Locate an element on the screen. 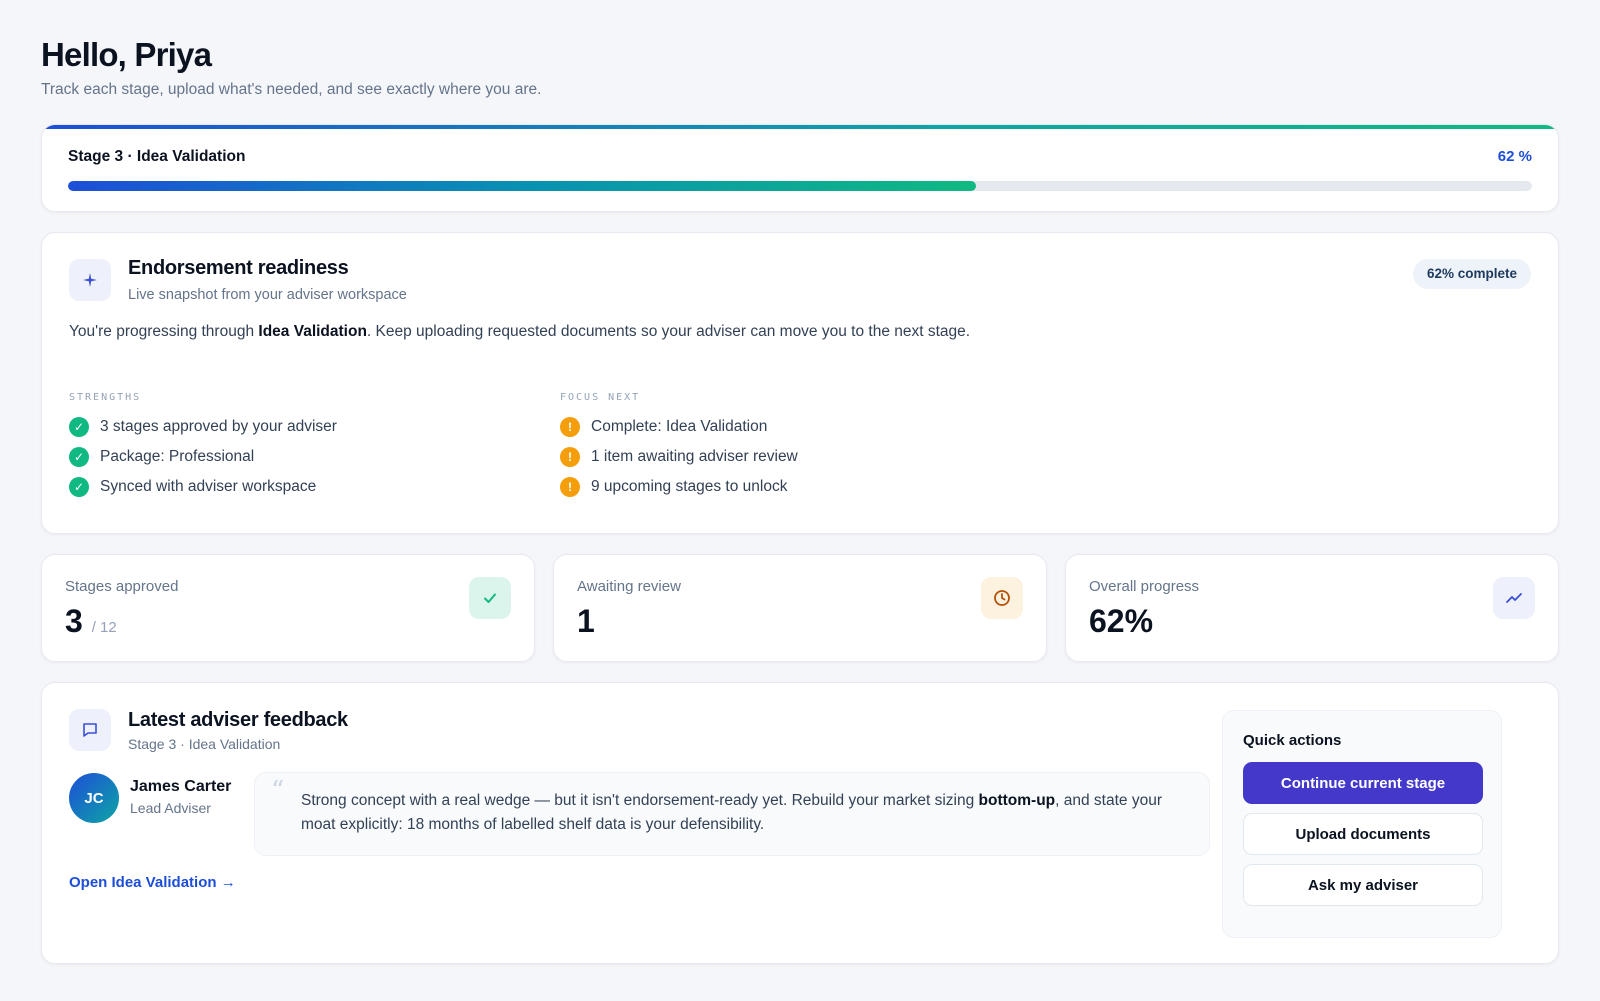  feedback-subtitle: Stage 3 · Idea Validation is located at coordinates (204, 744).